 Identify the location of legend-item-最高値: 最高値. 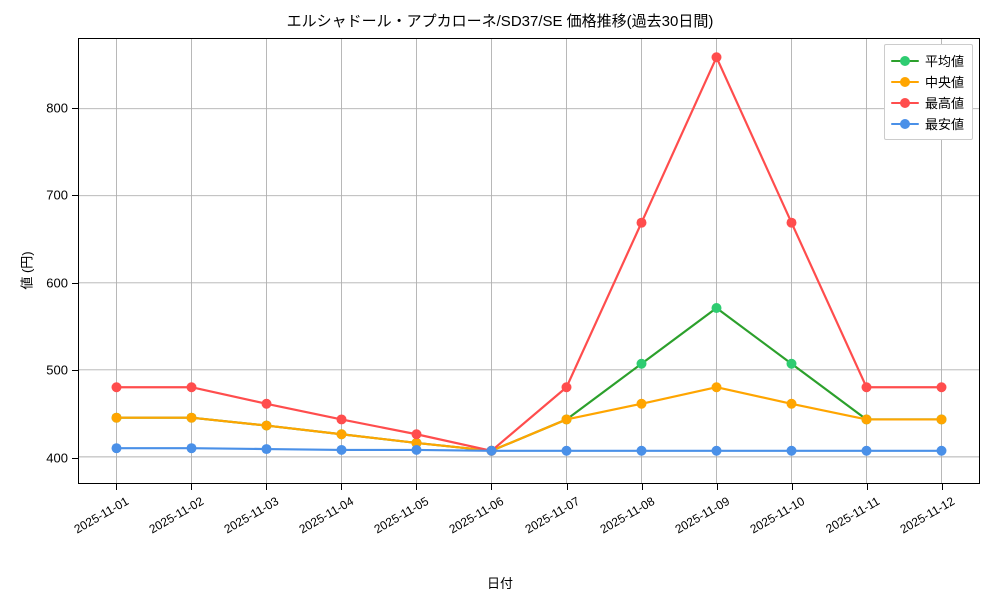
(927, 102).